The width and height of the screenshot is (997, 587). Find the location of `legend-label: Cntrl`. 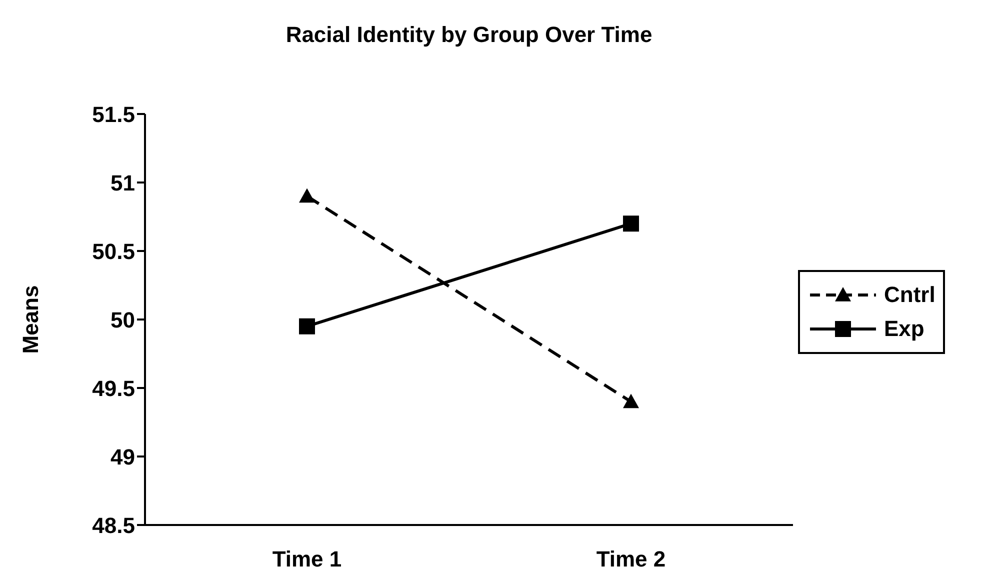

legend-label: Cntrl is located at coordinates (910, 295).